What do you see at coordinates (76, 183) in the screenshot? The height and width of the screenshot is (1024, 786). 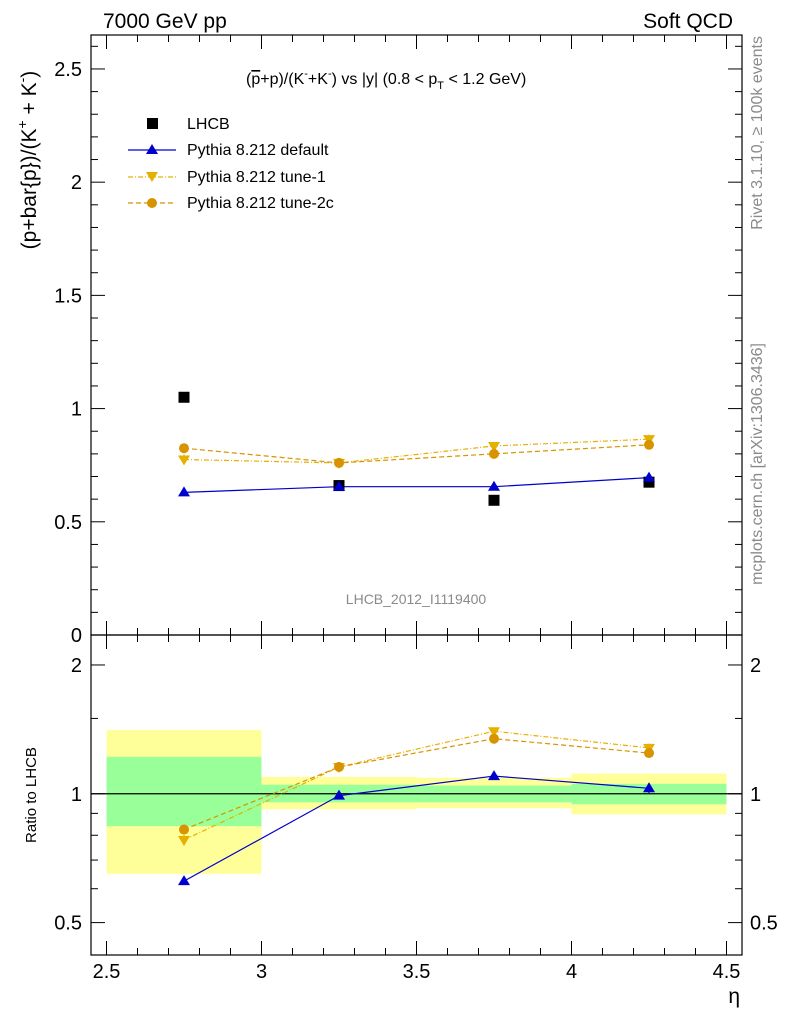 I see `main-ytick-label-3: 2` at bounding box center [76, 183].